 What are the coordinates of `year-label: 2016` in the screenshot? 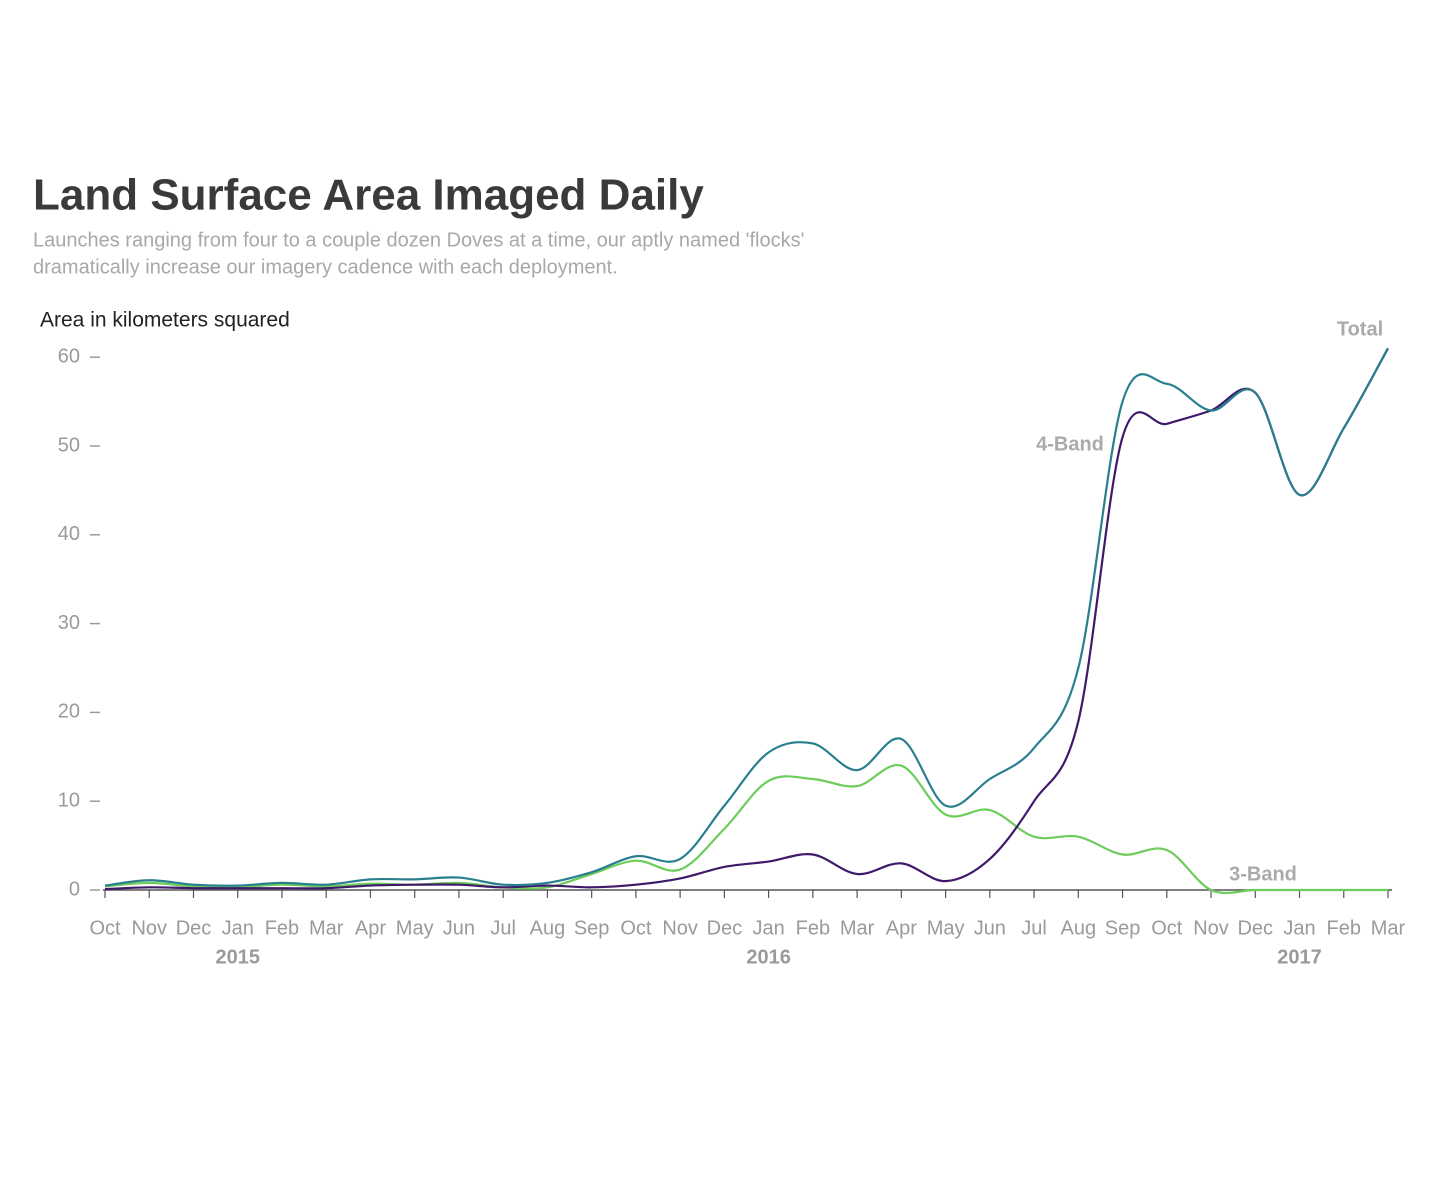 It's located at (768, 957).